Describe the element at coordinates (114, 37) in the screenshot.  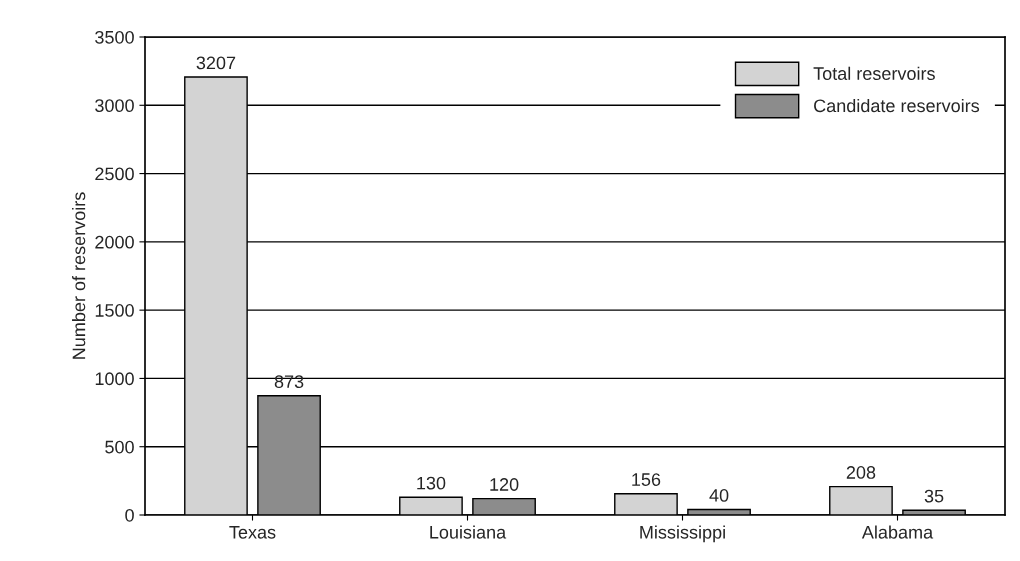
I see `y-tick-label: 3500` at that location.